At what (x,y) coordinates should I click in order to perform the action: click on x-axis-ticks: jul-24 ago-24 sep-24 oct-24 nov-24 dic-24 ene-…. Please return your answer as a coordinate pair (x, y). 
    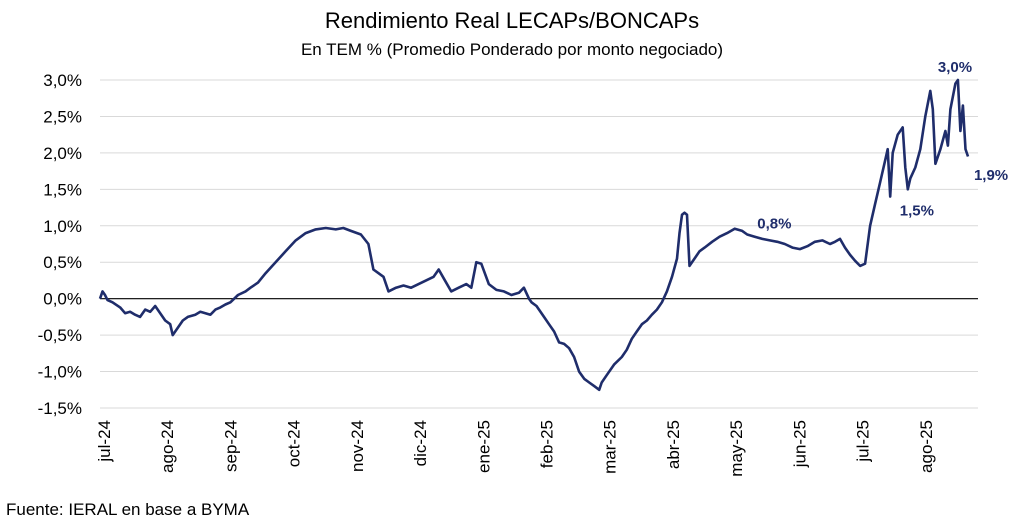
    Looking at the image, I should click on (515, 448).